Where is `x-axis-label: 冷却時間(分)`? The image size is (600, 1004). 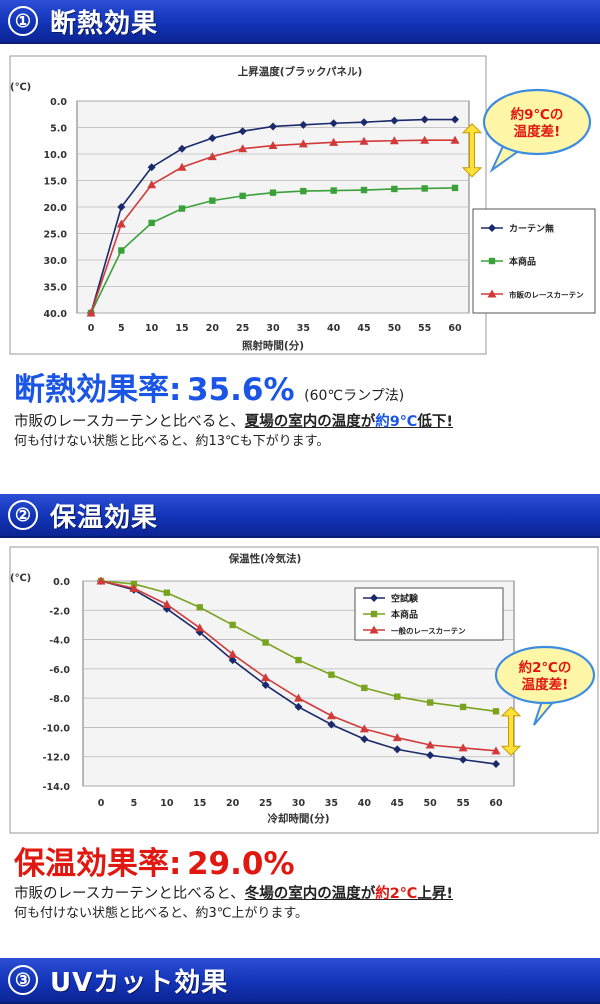
x-axis-label: 冷却時間(分) is located at coordinates (298, 818).